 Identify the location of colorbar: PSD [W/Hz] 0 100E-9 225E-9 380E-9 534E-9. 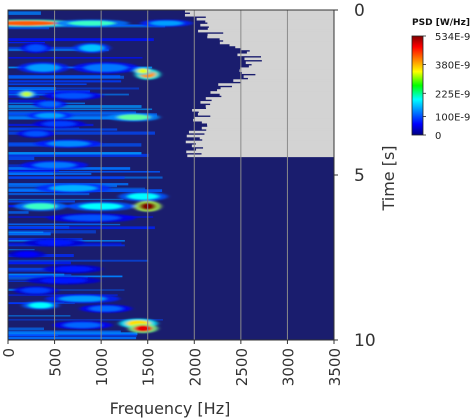
(440, 80).